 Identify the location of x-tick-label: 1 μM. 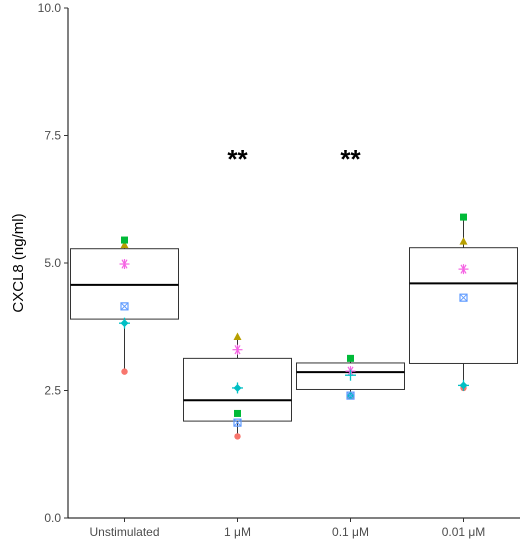
(237, 532).